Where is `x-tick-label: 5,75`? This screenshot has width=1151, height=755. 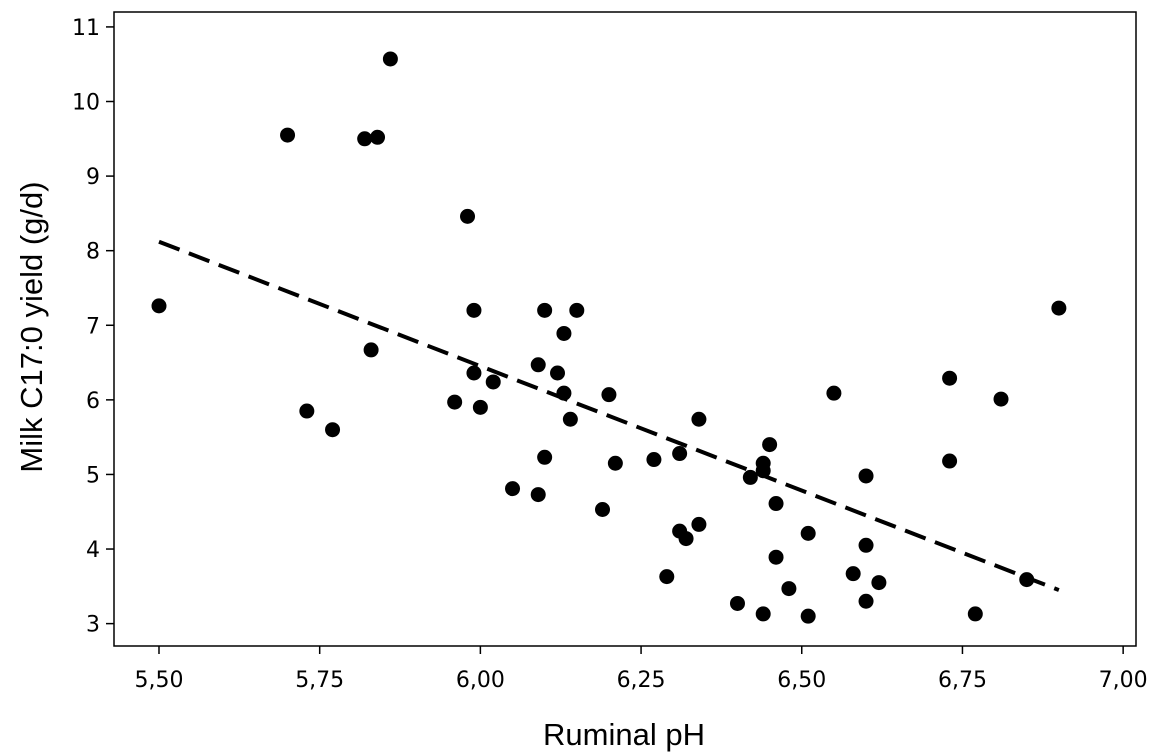
x-tick-label: 5,75 is located at coordinates (319, 680).